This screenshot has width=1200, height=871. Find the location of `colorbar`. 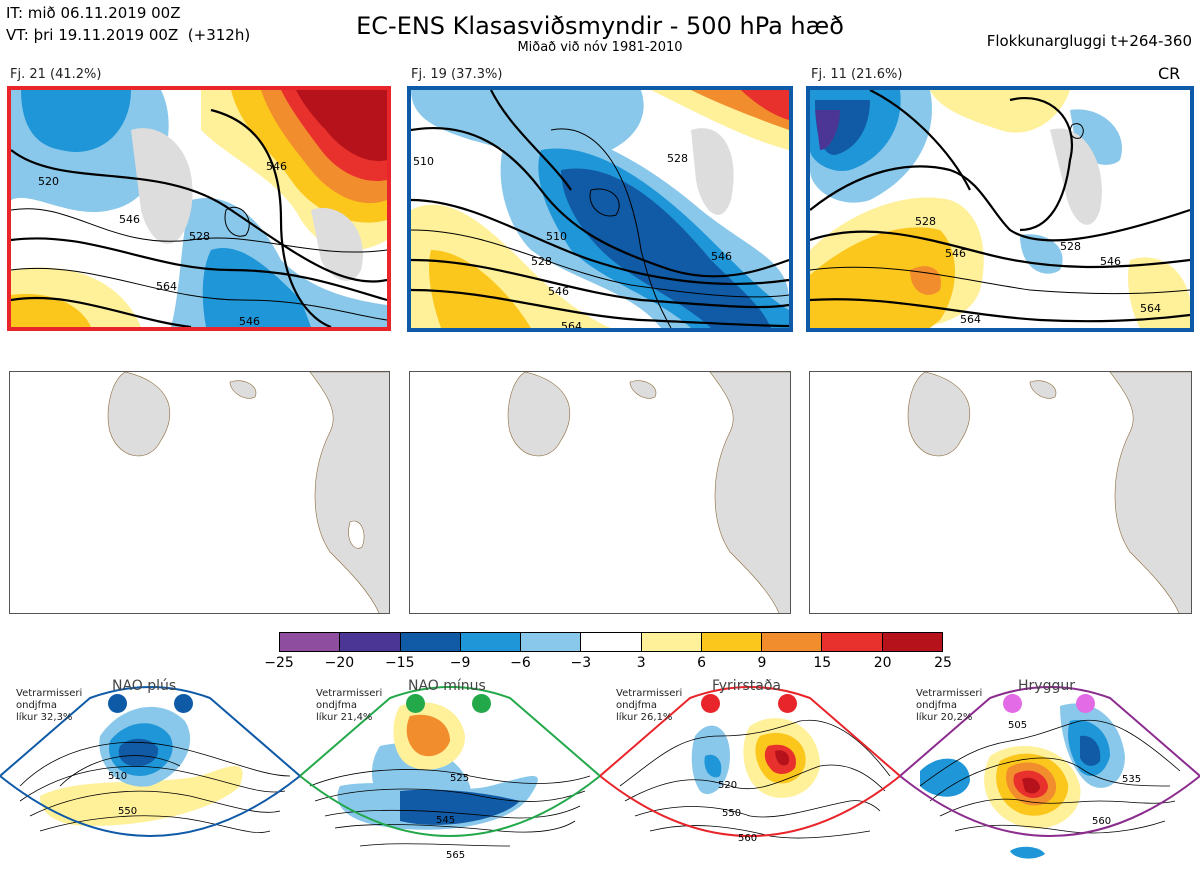

colorbar is located at coordinates (611, 642).